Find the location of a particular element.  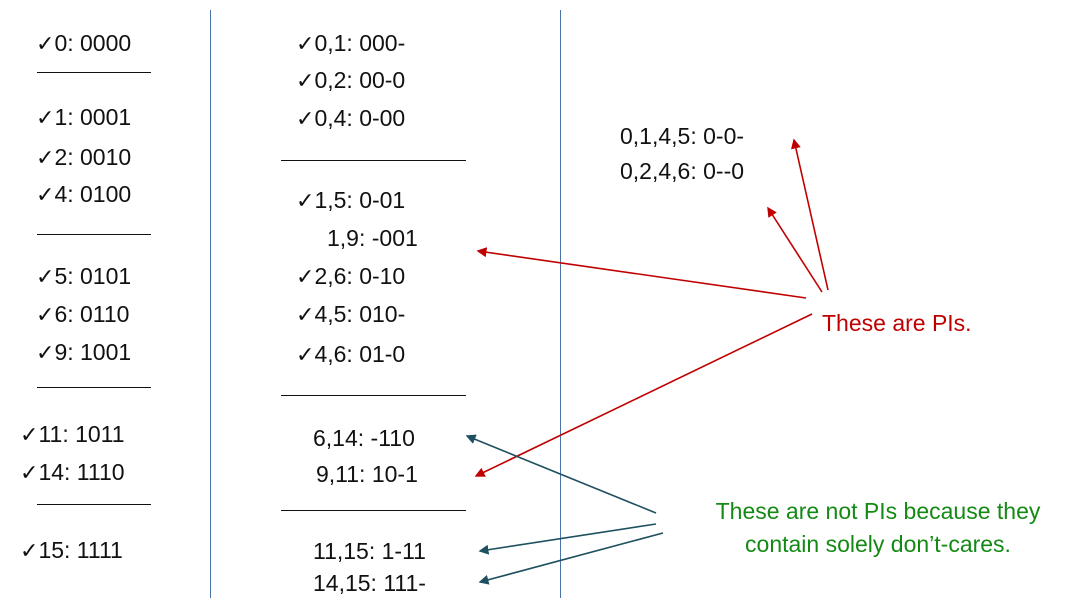

col2-entry-text: 9,11: 10-1 is located at coordinates (367, 474).